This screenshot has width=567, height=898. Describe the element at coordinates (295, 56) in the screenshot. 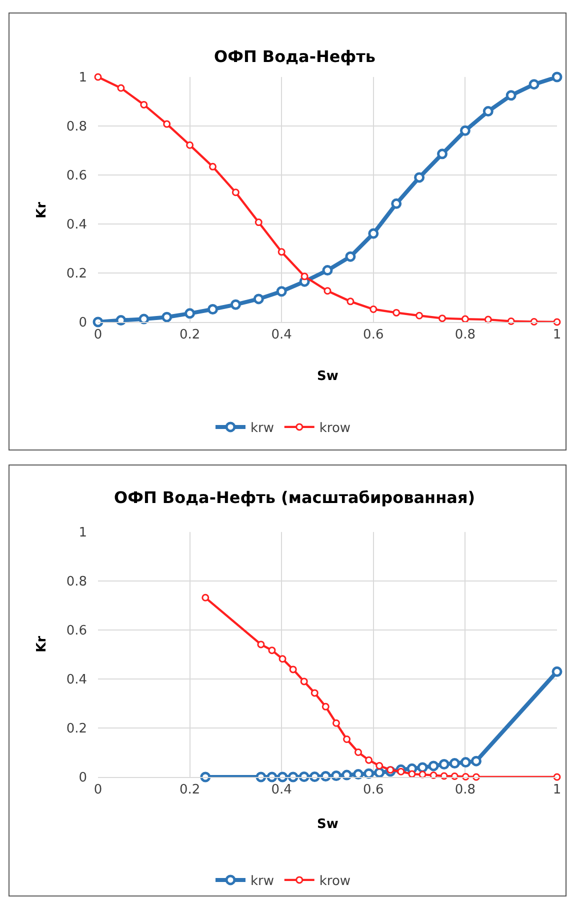

I see `chart-title: ОФП Вода-Нефть` at that location.